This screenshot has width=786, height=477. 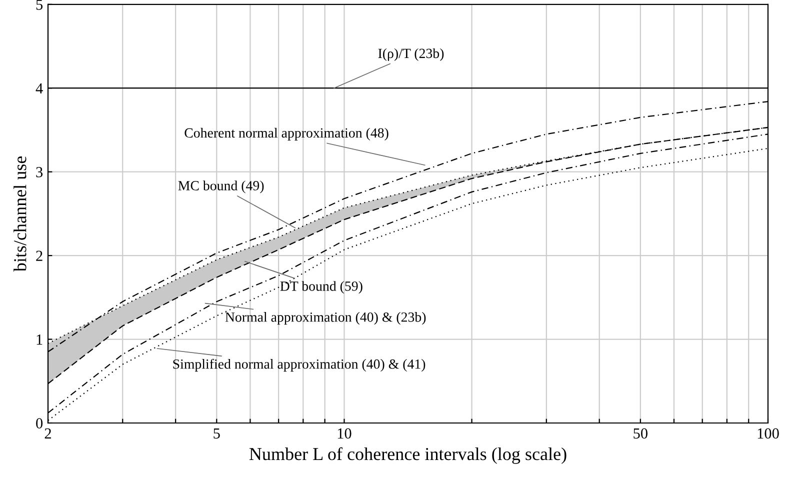 I want to click on annotation: Coherent normal approximation (48), so click(x=286, y=134).